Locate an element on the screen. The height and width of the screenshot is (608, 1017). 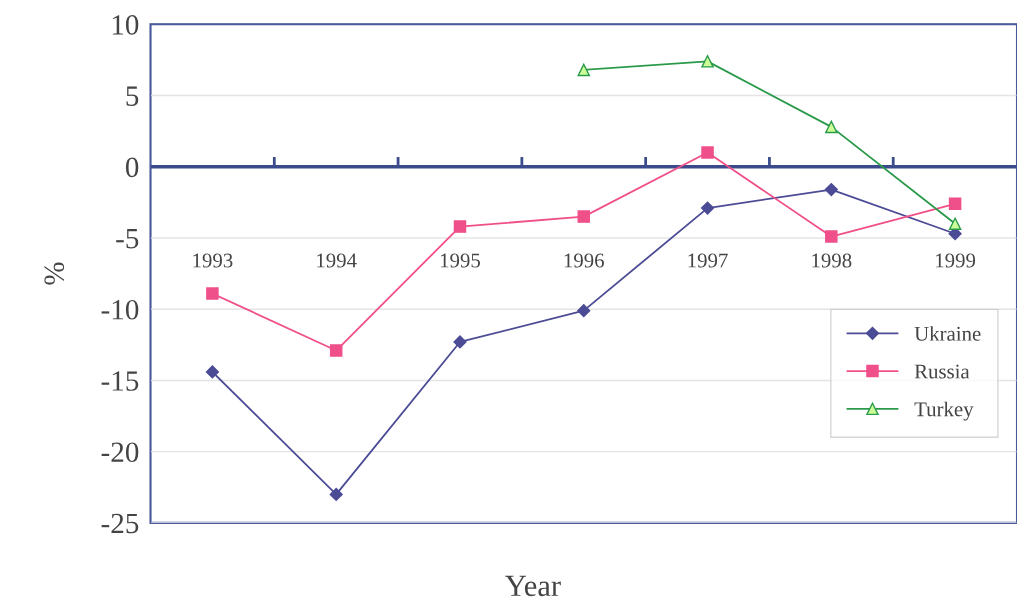
x-tick-label: 1994 is located at coordinates (337, 260).